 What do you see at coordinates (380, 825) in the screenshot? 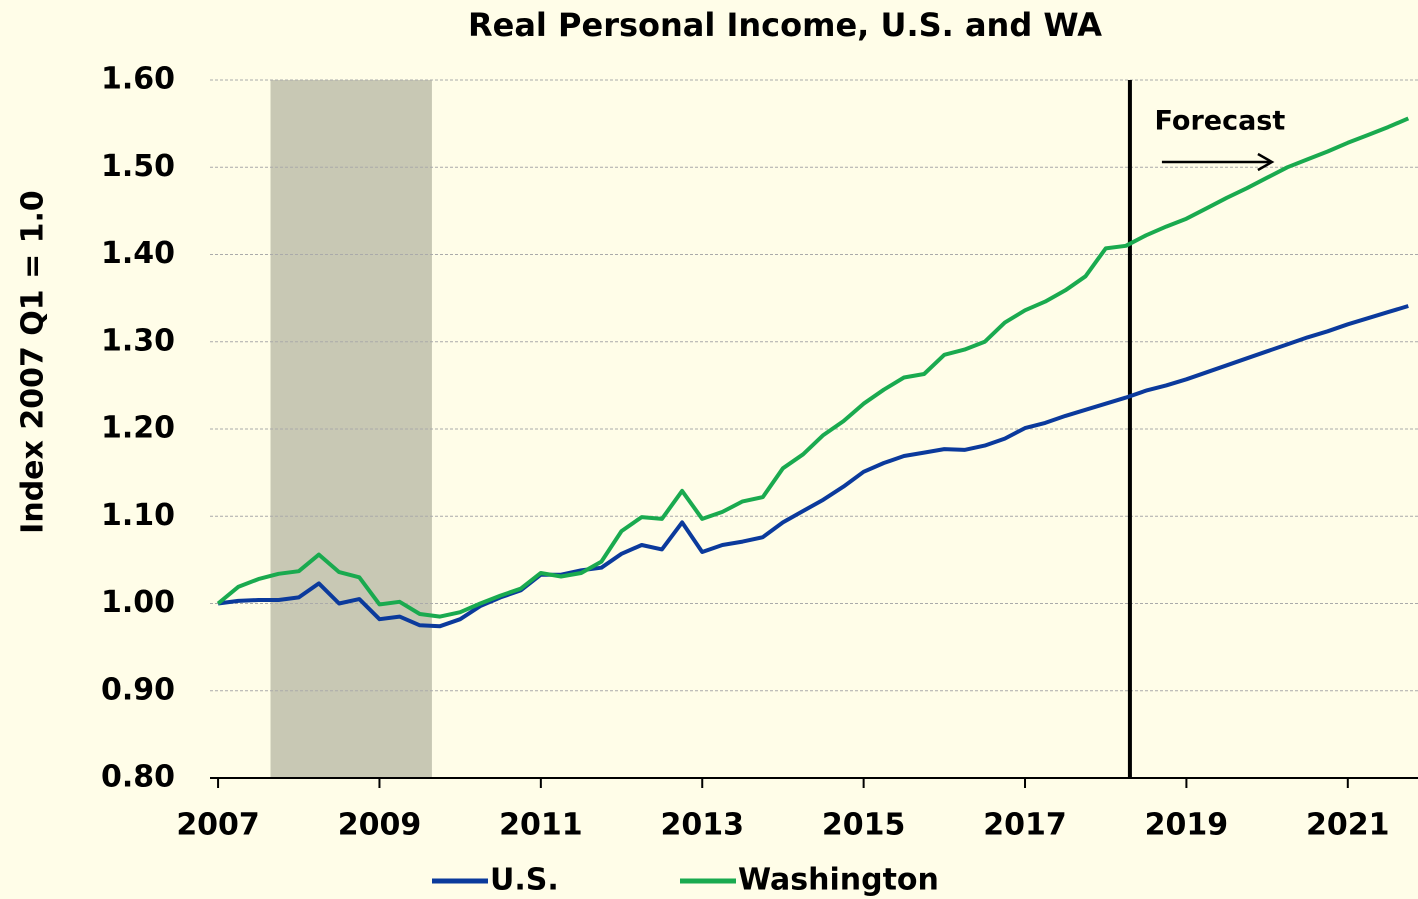
I see `x-tick-label: 2009` at bounding box center [380, 825].